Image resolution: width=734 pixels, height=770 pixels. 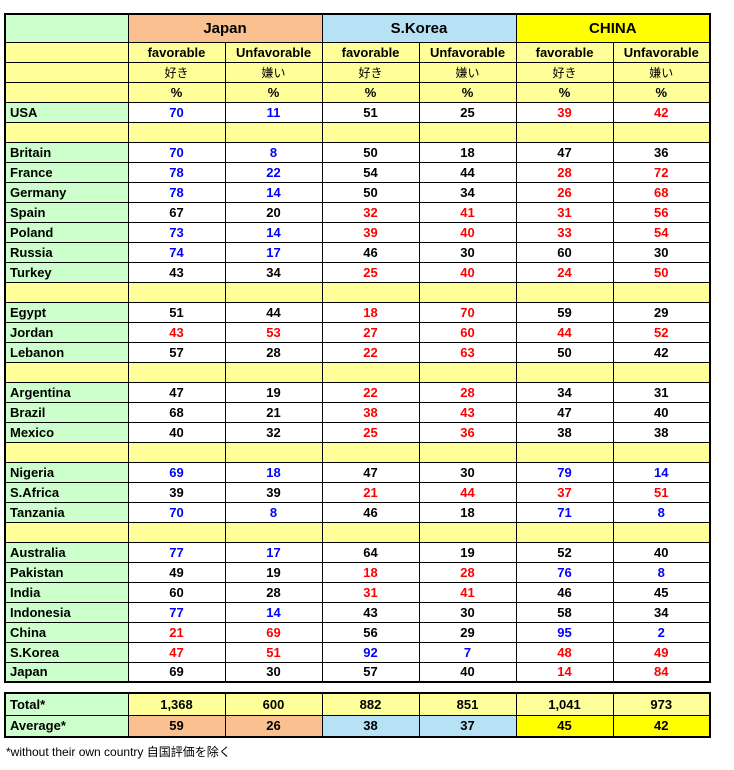 What do you see at coordinates (370, 472) in the screenshot?
I see `value-cell: 47` at bounding box center [370, 472].